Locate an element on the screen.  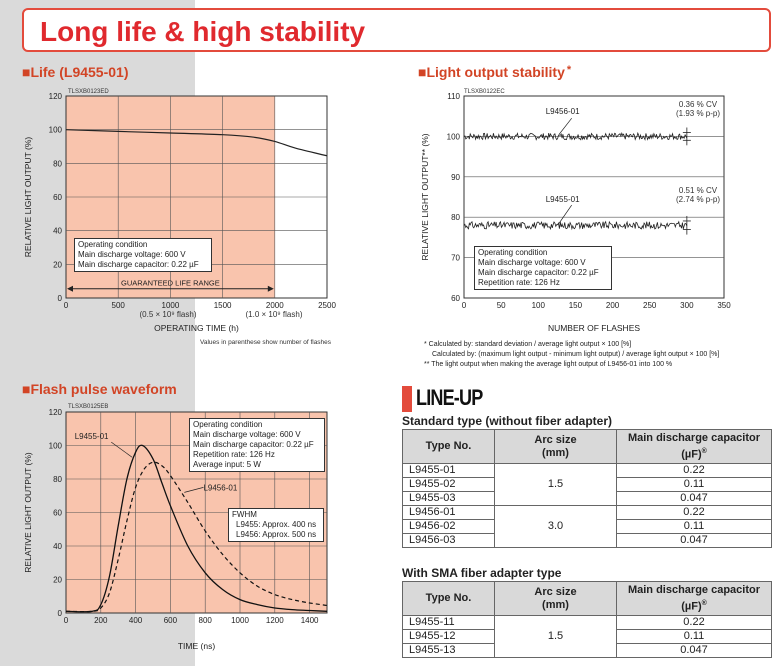
life-x-tick-label: 2000 is located at coordinates (275, 305).